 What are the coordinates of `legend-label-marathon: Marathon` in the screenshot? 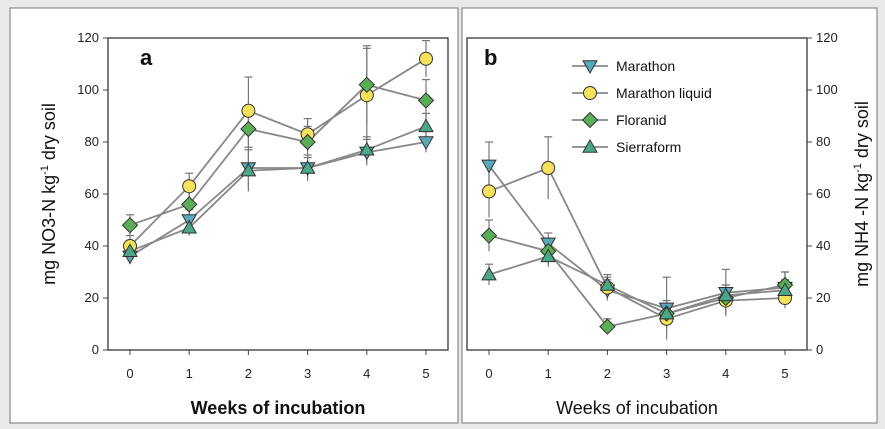 It's located at (645, 66).